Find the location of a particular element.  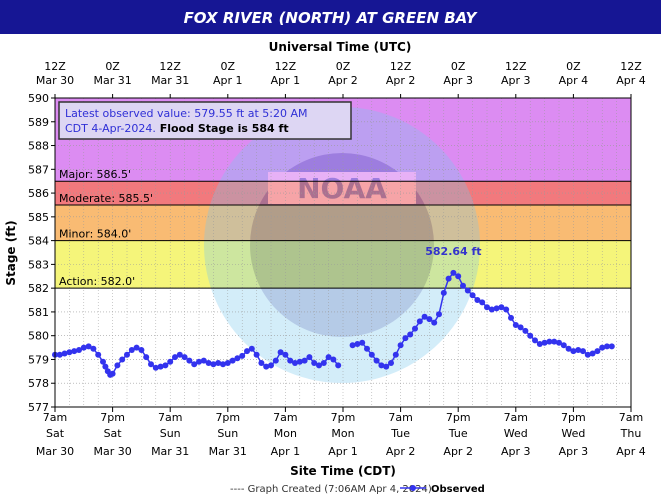

x-tick-label-day: Mon is located at coordinates (342, 433).